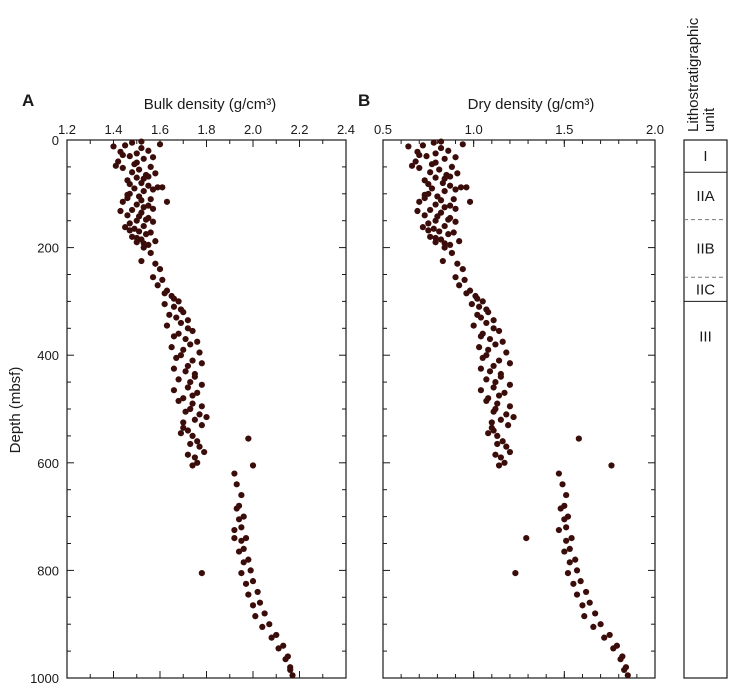 The image size is (738, 692). What do you see at coordinates (474, 129) in the screenshot?
I see `x-tick-label: 1.0` at bounding box center [474, 129].